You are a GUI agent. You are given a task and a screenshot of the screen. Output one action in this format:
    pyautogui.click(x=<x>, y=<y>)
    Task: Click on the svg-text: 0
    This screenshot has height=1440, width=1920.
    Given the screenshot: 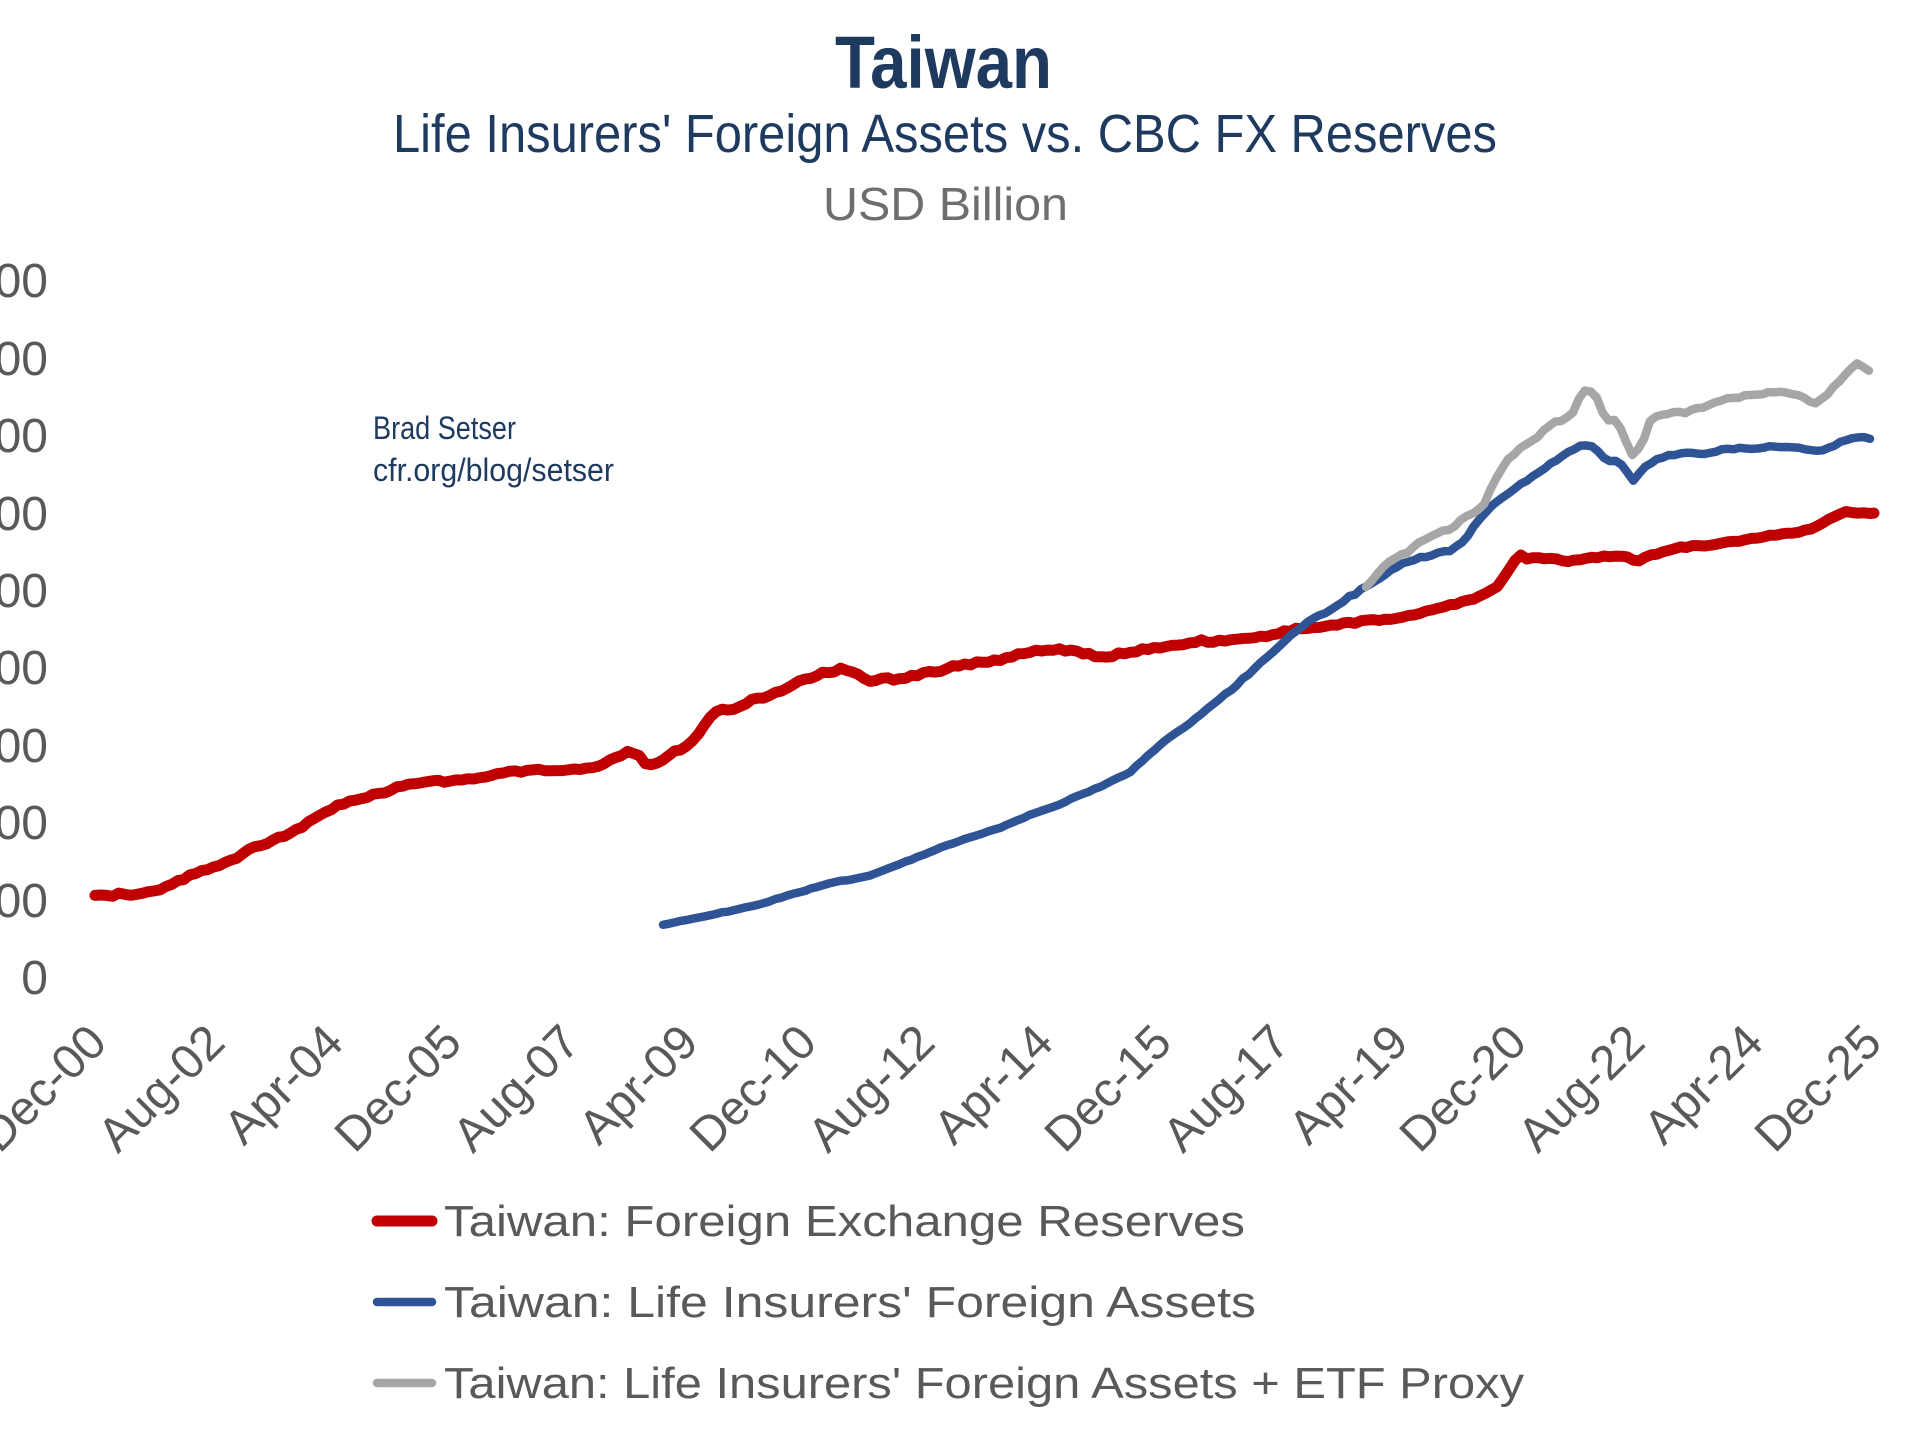 What is the action you would take?
    pyautogui.click(x=34, y=978)
    